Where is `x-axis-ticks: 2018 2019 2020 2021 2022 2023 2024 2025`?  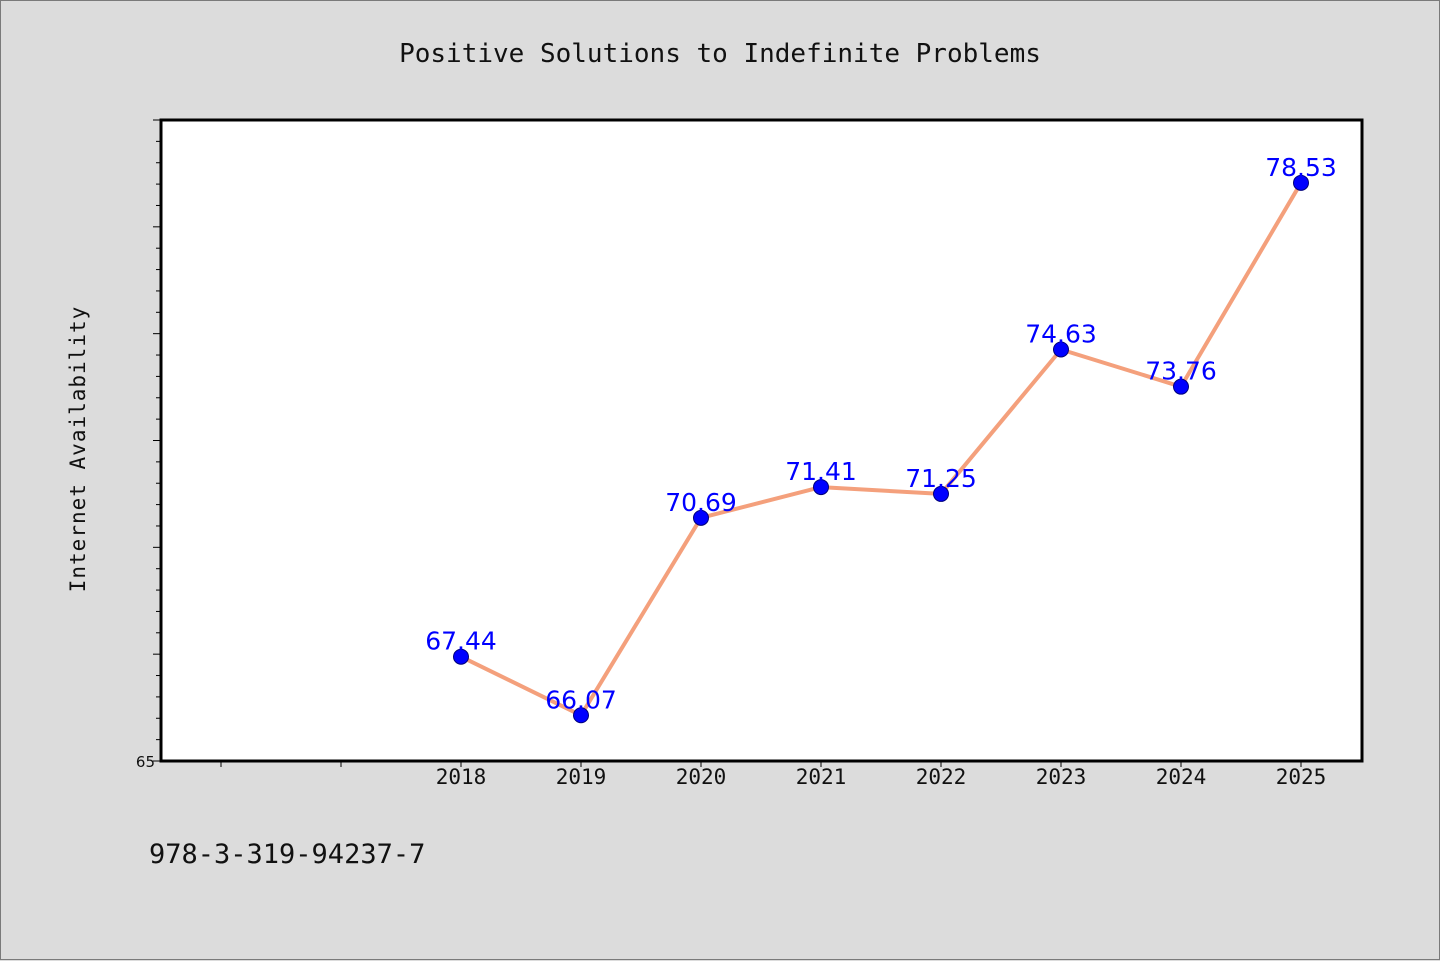 x-axis-ticks: 2018 2019 2020 2021 2022 2023 2024 2025 is located at coordinates (773, 775).